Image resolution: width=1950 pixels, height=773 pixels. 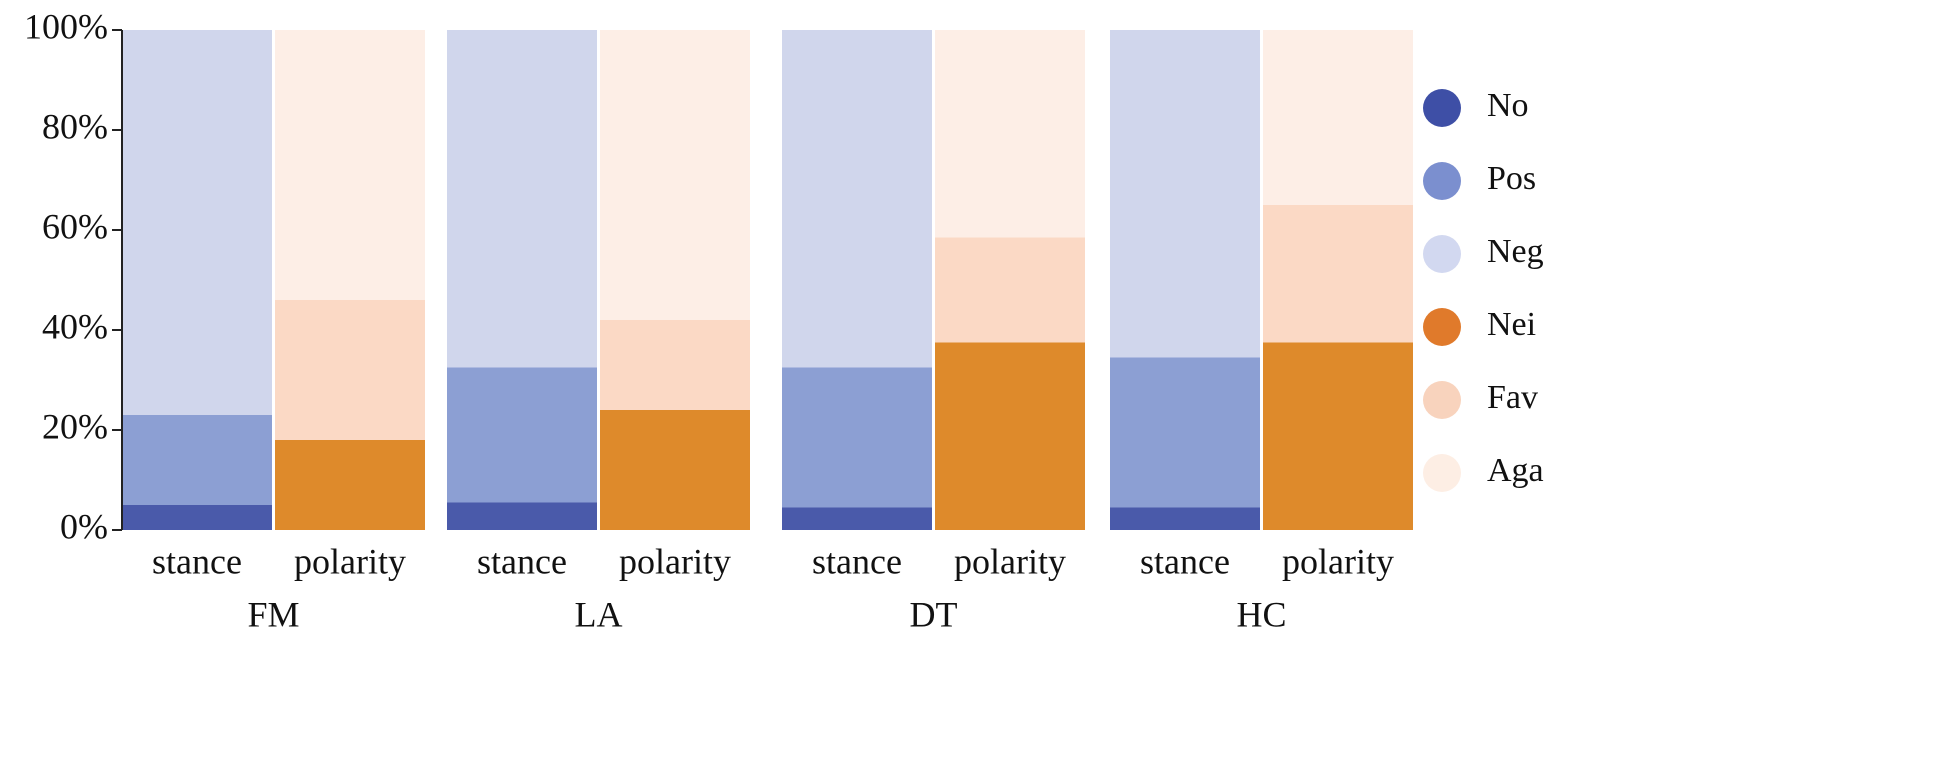 What do you see at coordinates (75, 226) in the screenshot?
I see `y-tick-label: 60%` at bounding box center [75, 226].